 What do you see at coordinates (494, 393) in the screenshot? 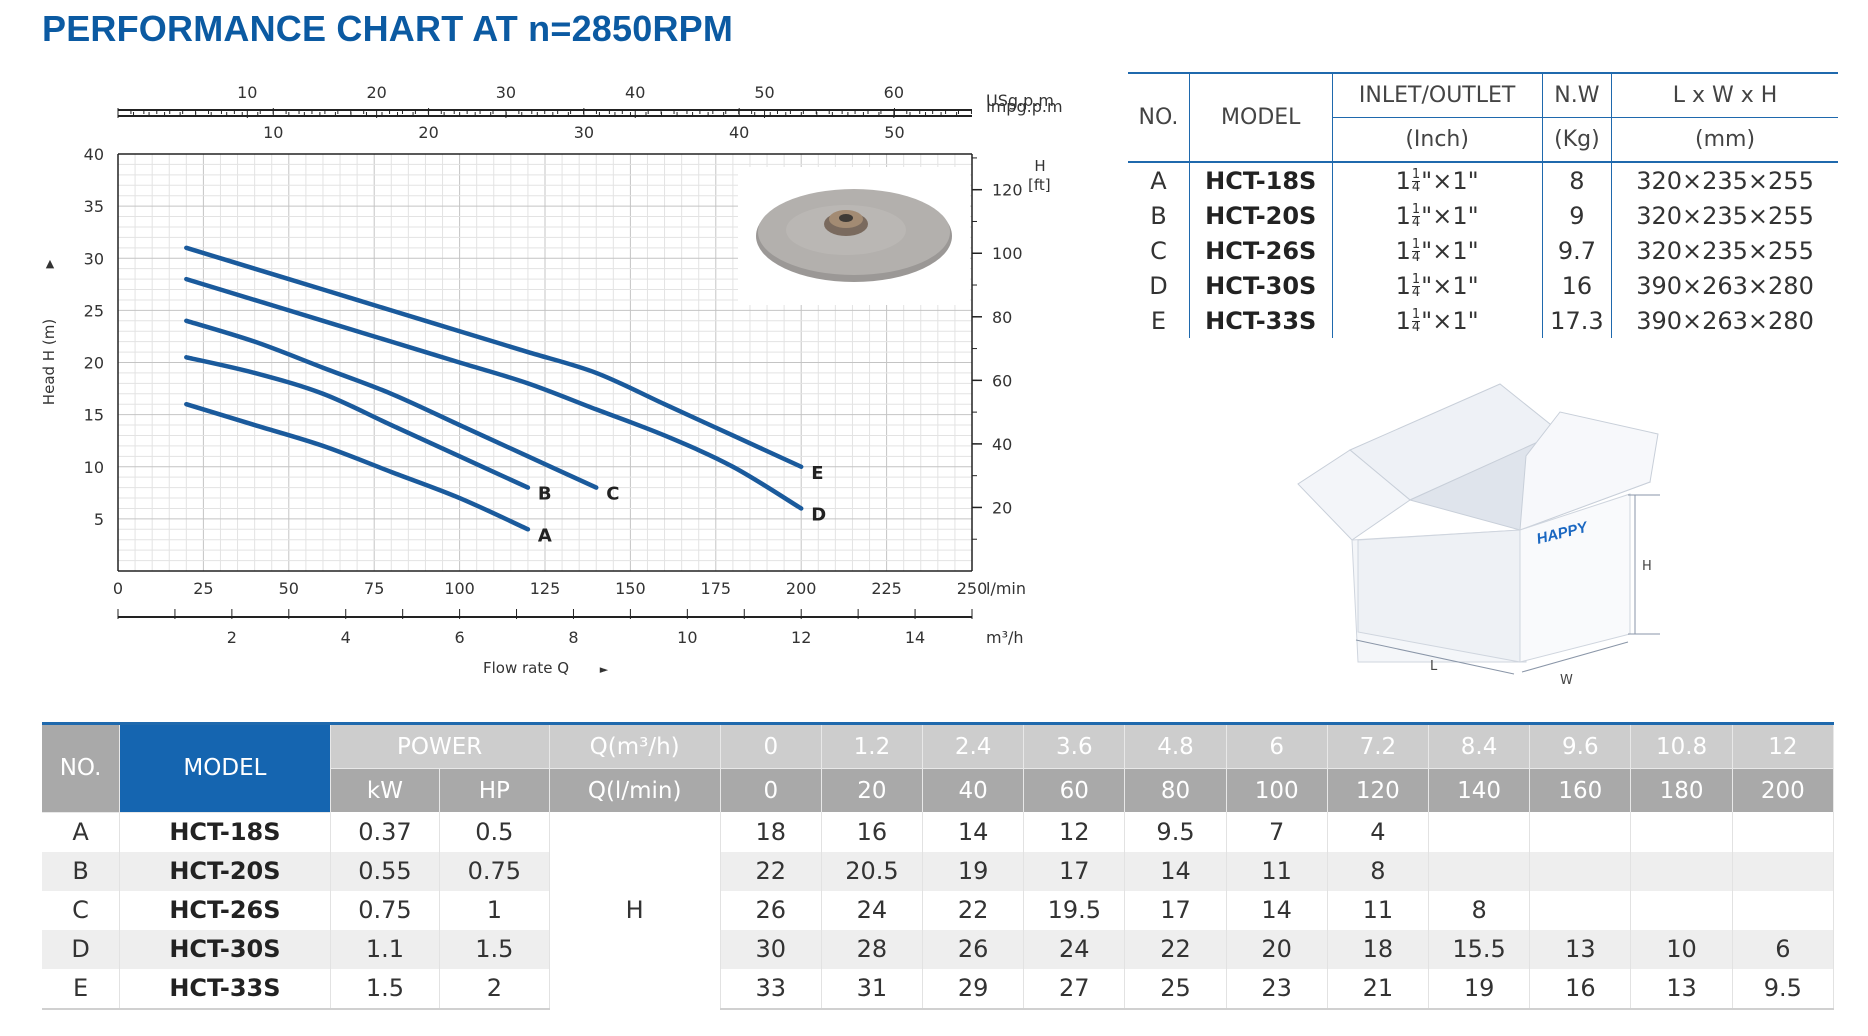
I see `curve-d` at bounding box center [494, 393].